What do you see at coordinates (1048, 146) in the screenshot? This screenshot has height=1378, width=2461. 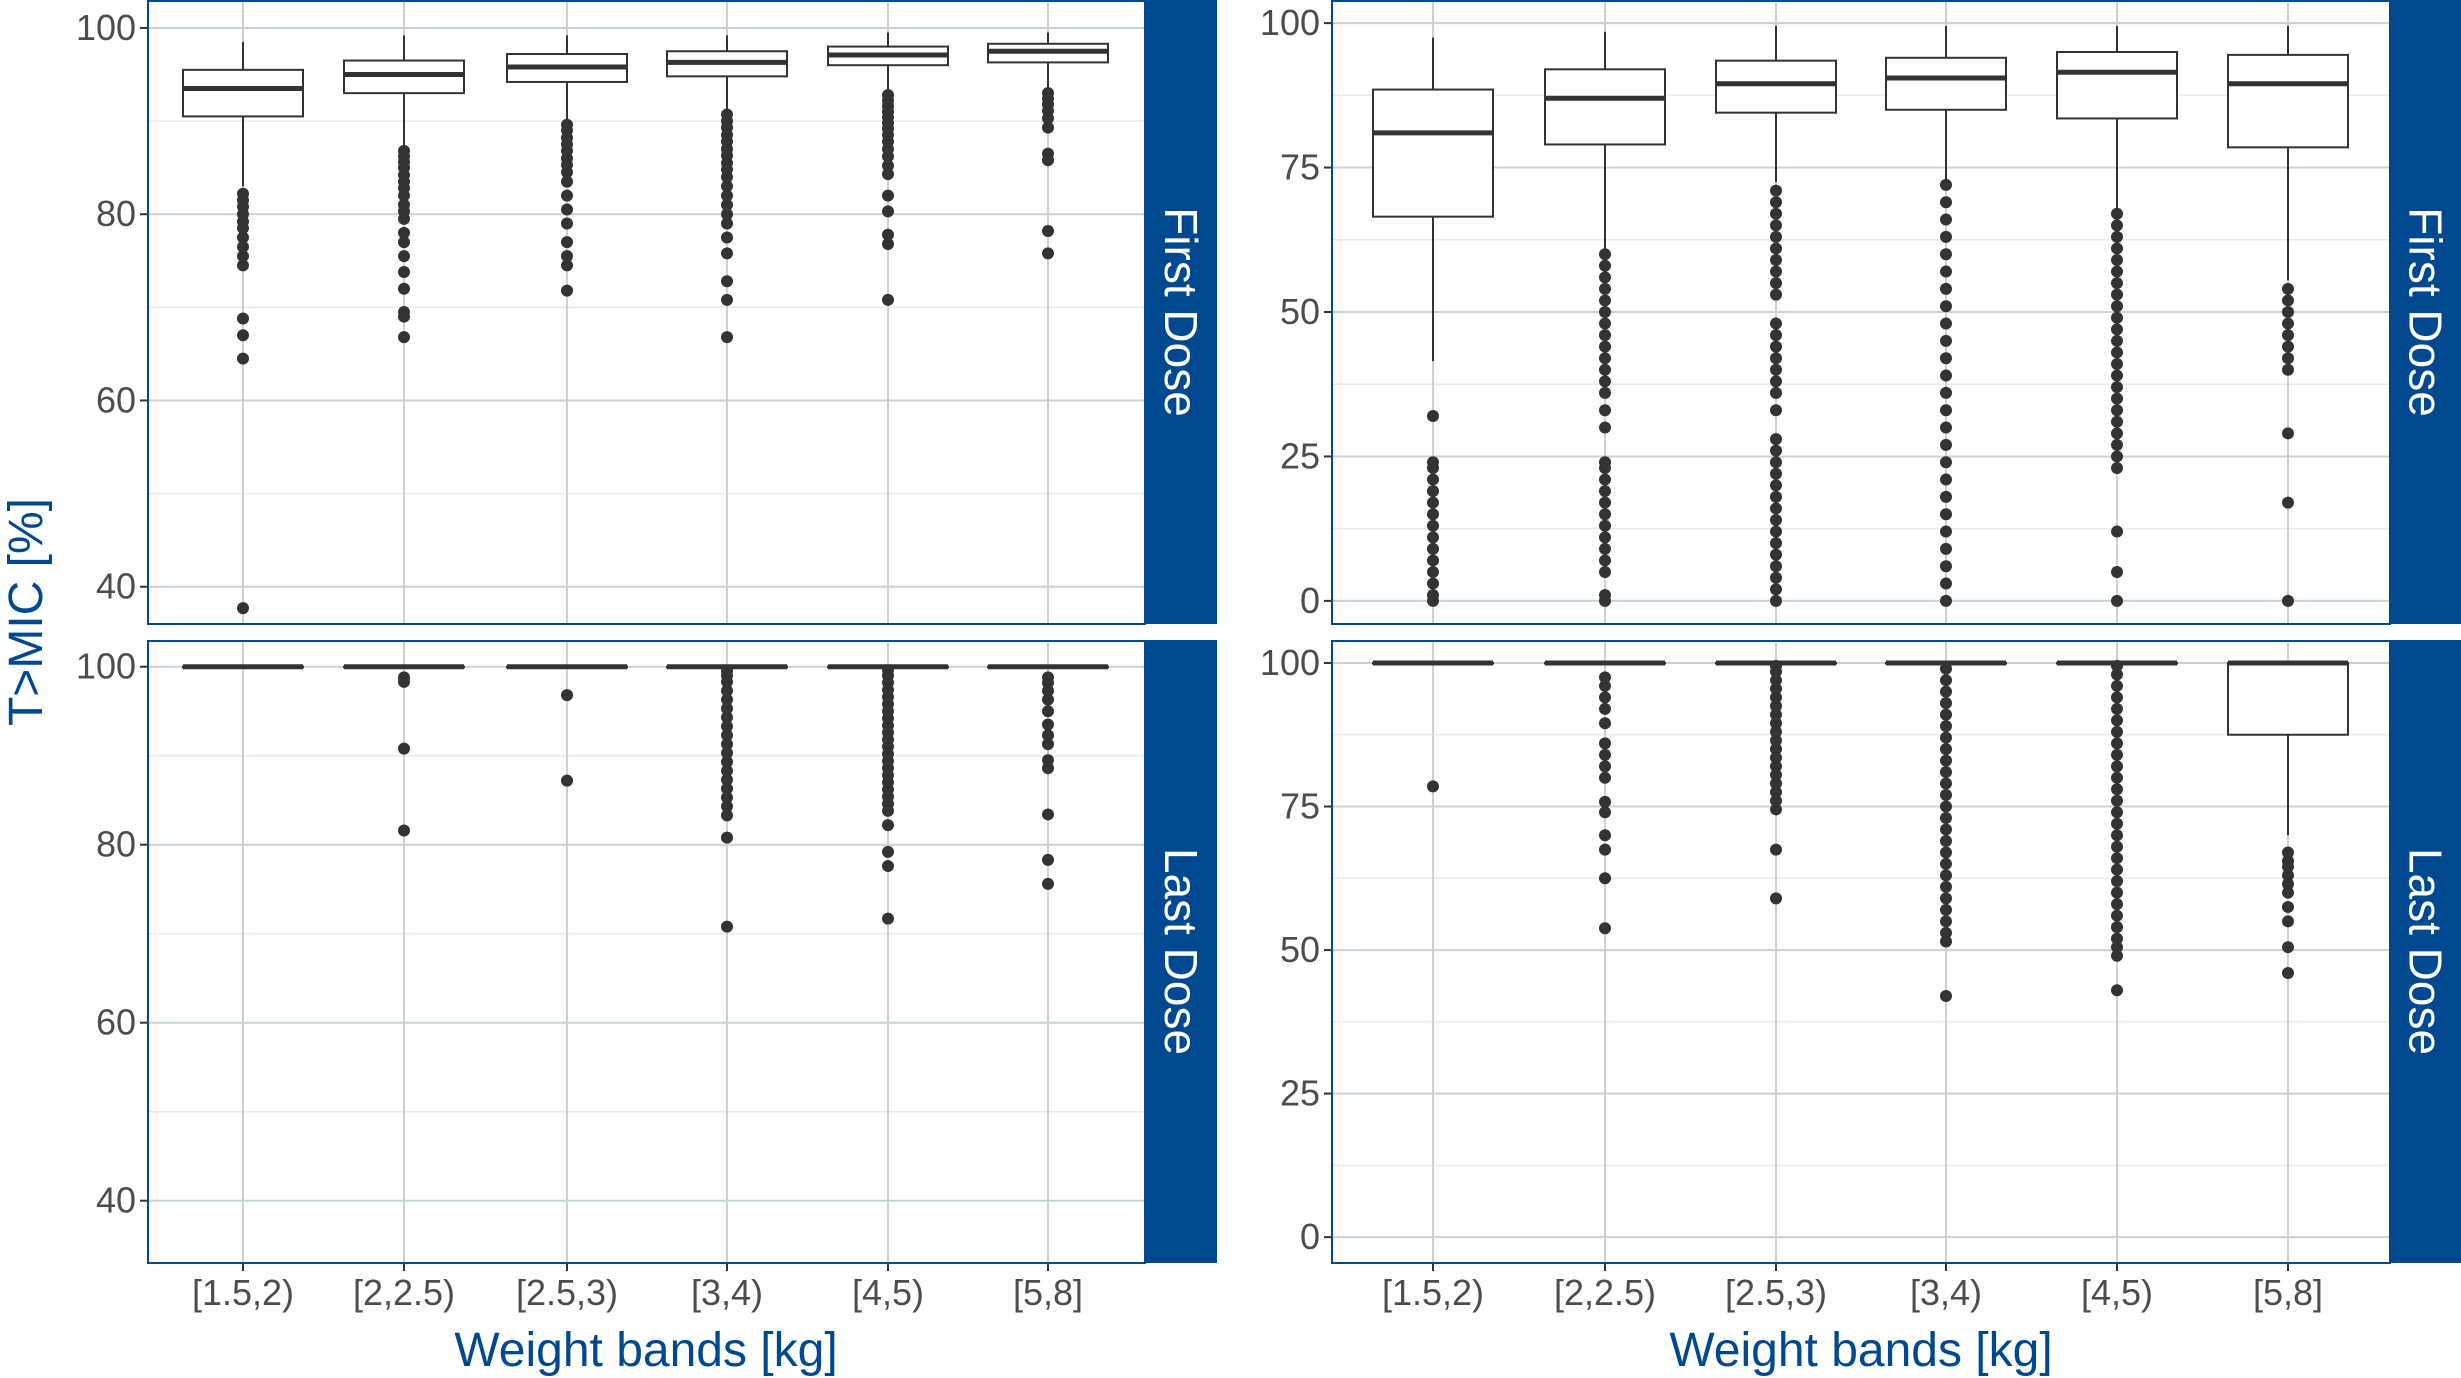 I see `box-[5,8]` at bounding box center [1048, 146].